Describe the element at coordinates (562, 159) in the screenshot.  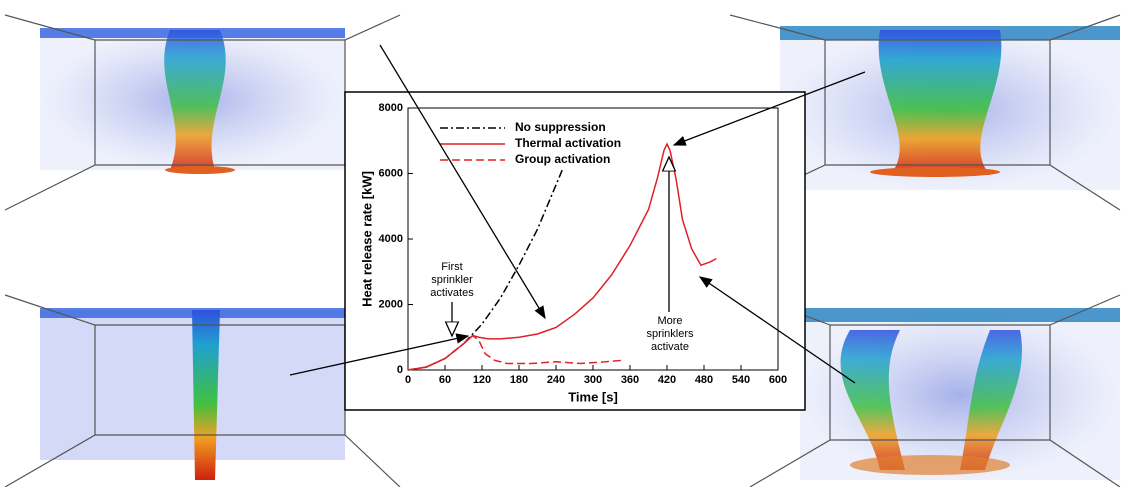
I see `legend-label: Group activation` at that location.